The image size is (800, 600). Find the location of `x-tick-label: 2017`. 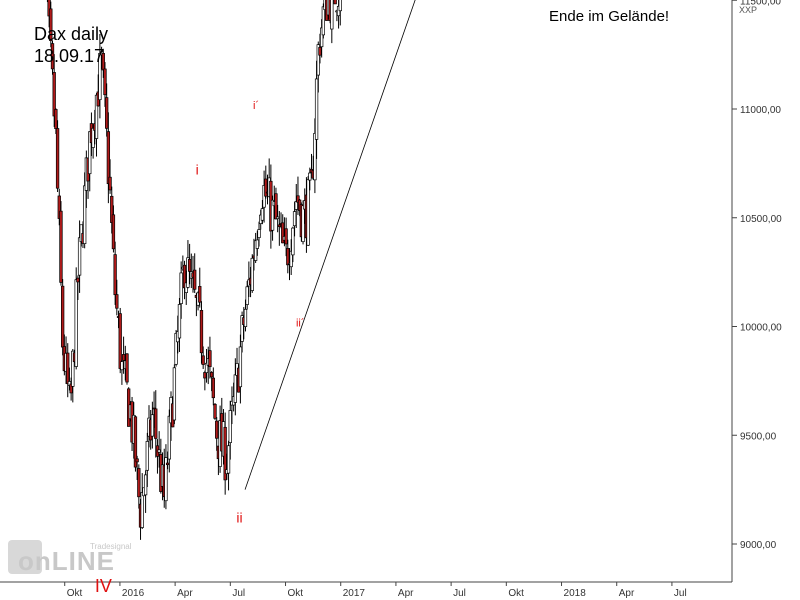

x-tick-label: 2017 is located at coordinates (354, 593).